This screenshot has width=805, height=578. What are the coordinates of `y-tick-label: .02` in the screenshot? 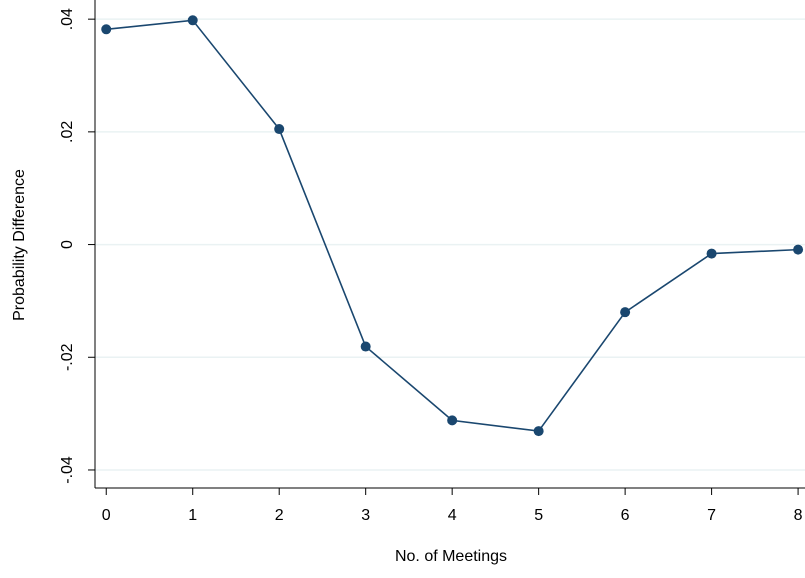 It's located at (67, 132).